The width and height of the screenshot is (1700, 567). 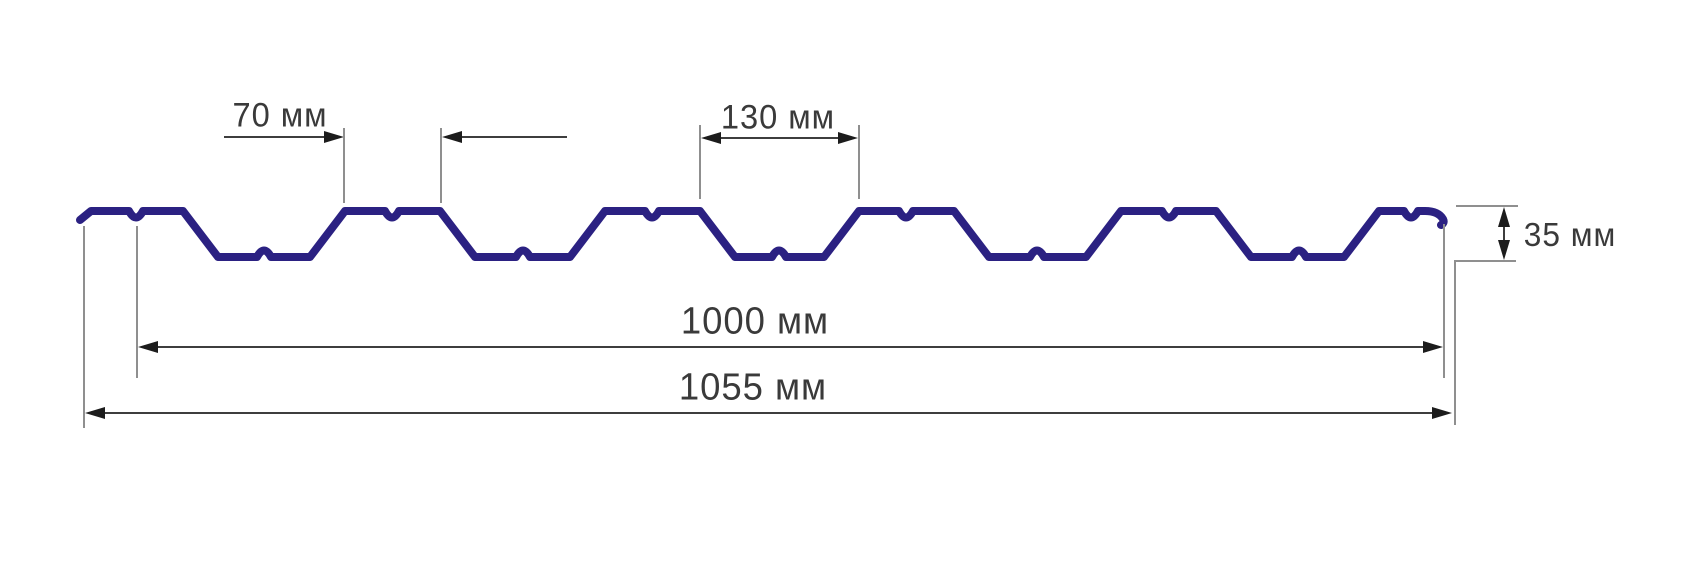 What do you see at coordinates (1504, 250) in the screenshot?
I see `arrowhead-down` at bounding box center [1504, 250].